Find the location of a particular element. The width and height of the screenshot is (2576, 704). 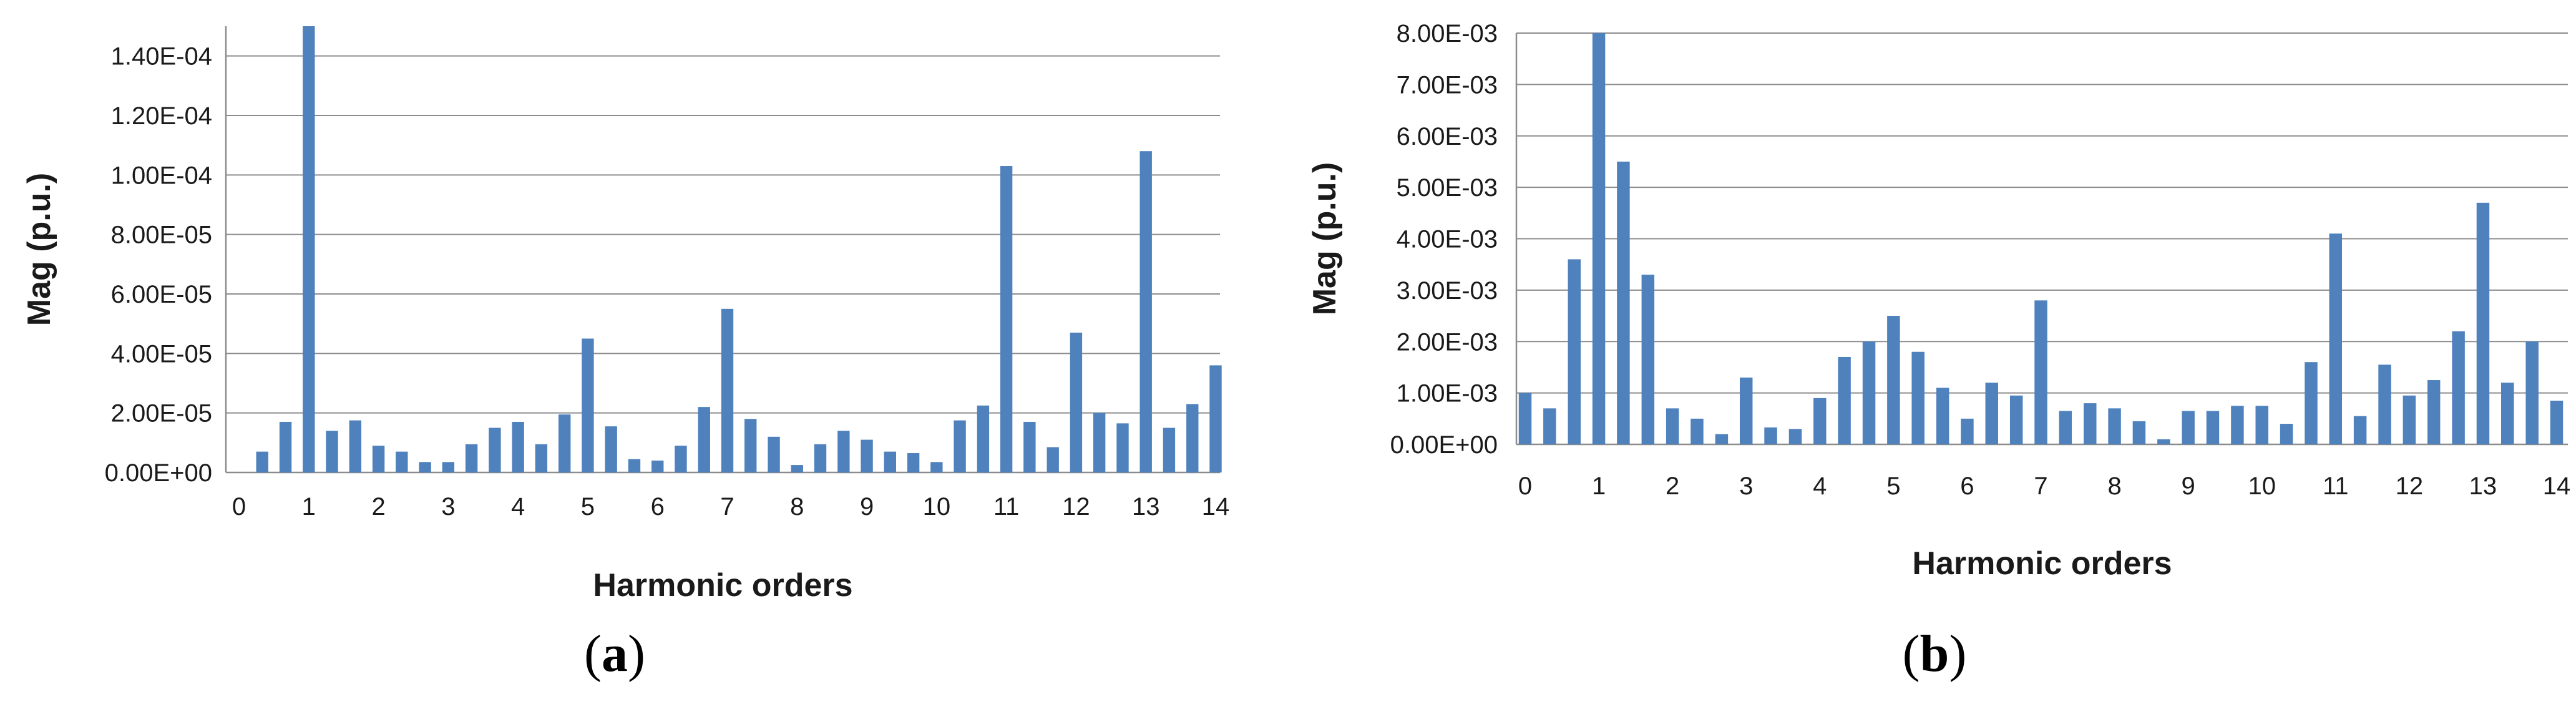

y-tick-label: 3.00E-03 is located at coordinates (1447, 291).